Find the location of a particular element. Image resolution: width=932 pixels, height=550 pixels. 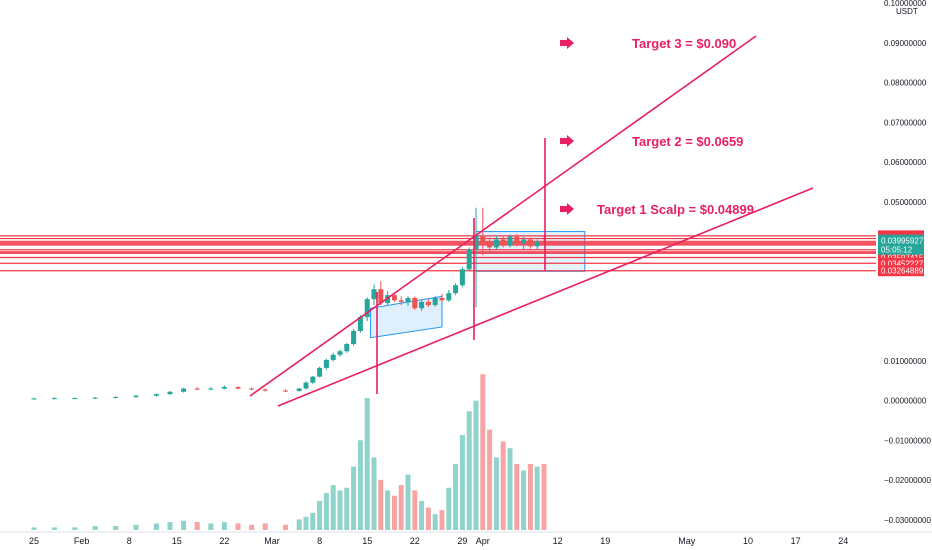

x-tick-label: 29 is located at coordinates (462, 541).